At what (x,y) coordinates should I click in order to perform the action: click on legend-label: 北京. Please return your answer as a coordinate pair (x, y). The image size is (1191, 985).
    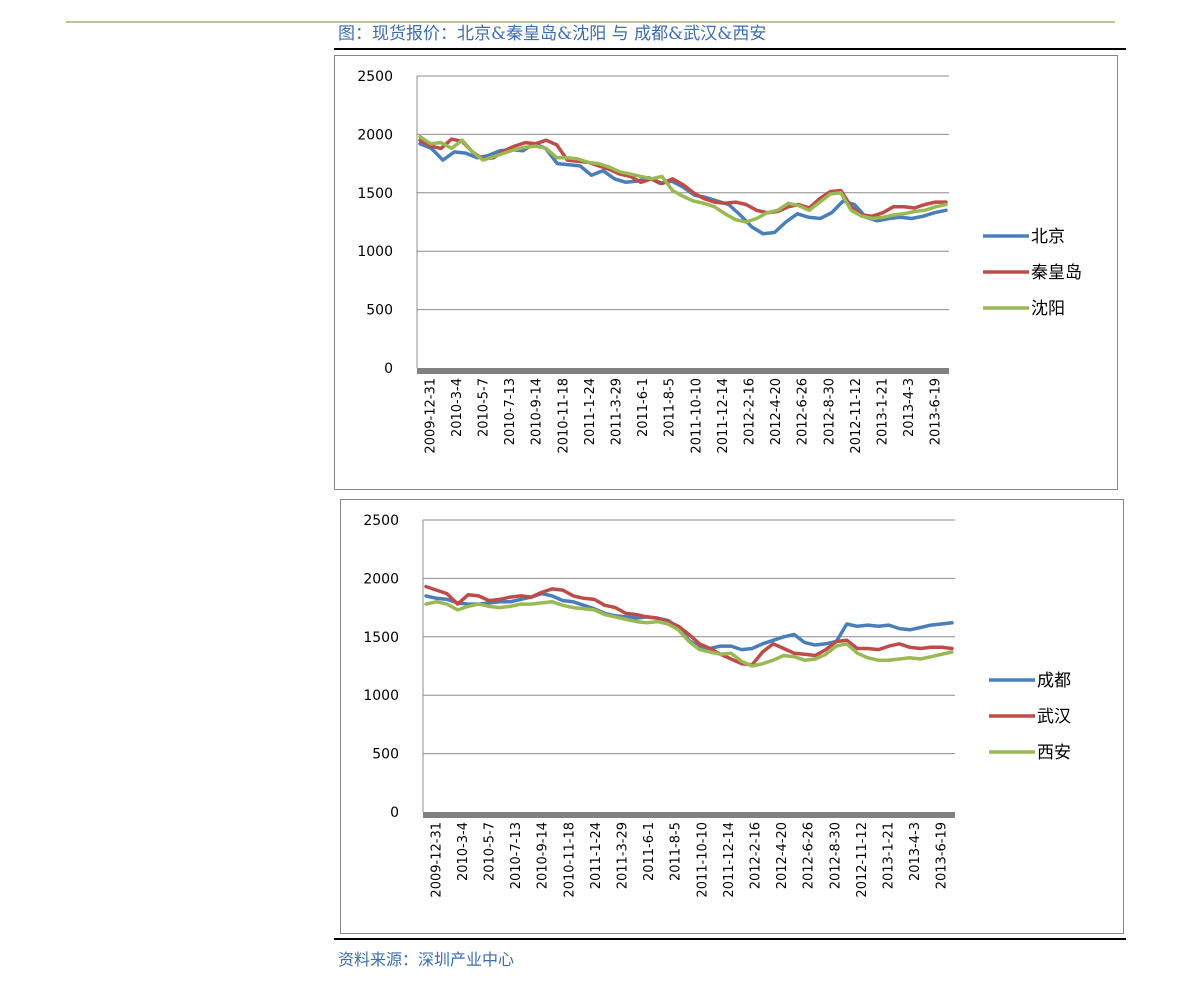
    Looking at the image, I should click on (1048, 237).